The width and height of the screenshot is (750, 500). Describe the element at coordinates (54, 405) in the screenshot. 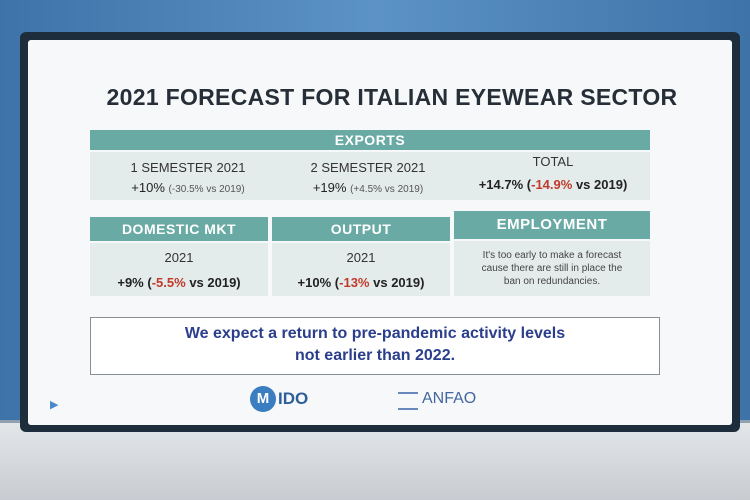

I see `play-icon: ▶` at that location.